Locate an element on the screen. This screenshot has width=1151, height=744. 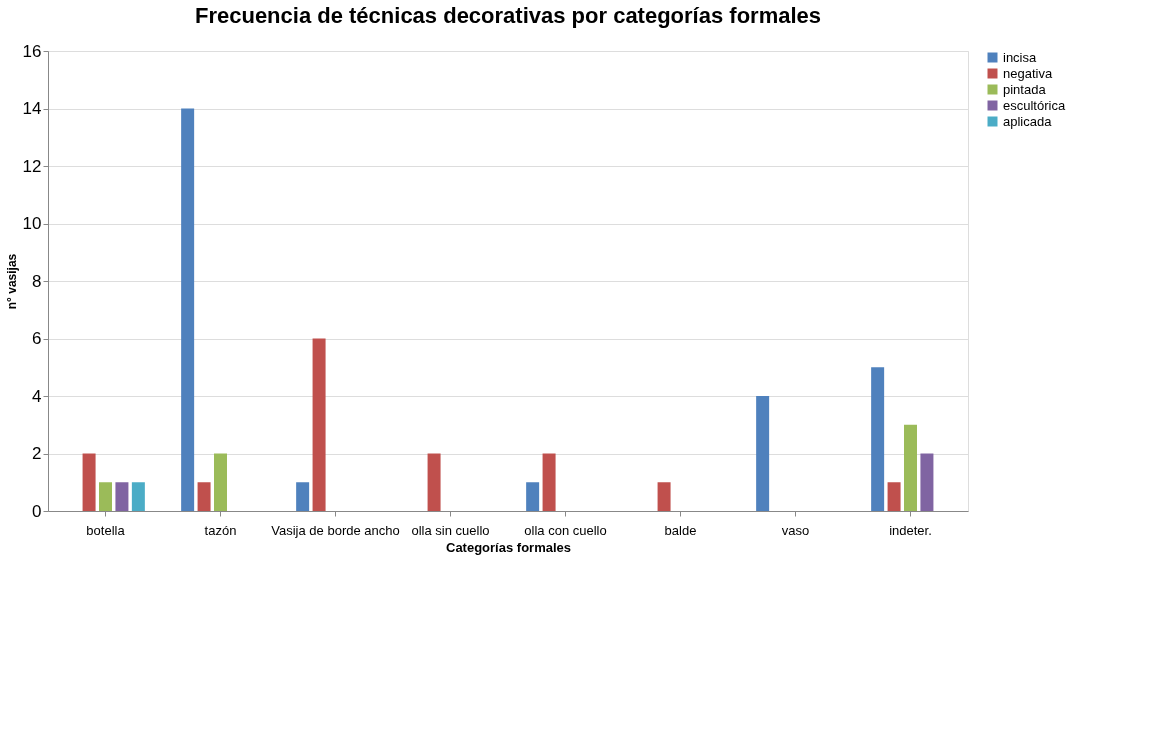
x-tick-label: tazón is located at coordinates (220, 530).